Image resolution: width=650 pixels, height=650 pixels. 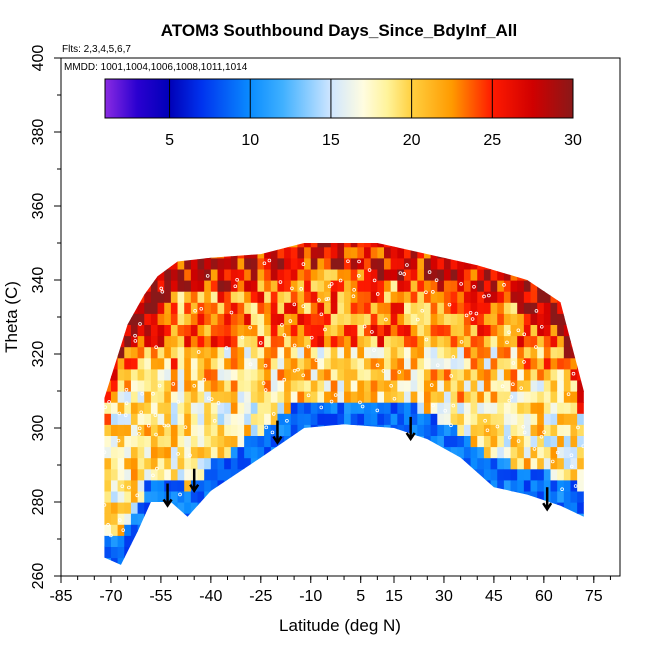 What do you see at coordinates (167, 495) in the screenshot?
I see `tropopause-arrow` at bounding box center [167, 495].